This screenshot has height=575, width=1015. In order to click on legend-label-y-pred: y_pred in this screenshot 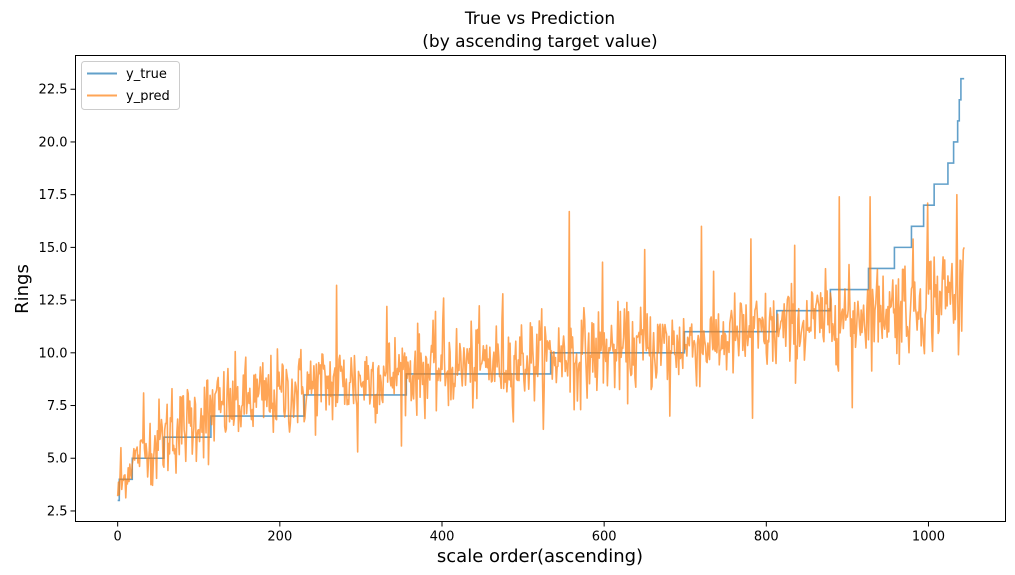, I will do `click(148, 96)`.